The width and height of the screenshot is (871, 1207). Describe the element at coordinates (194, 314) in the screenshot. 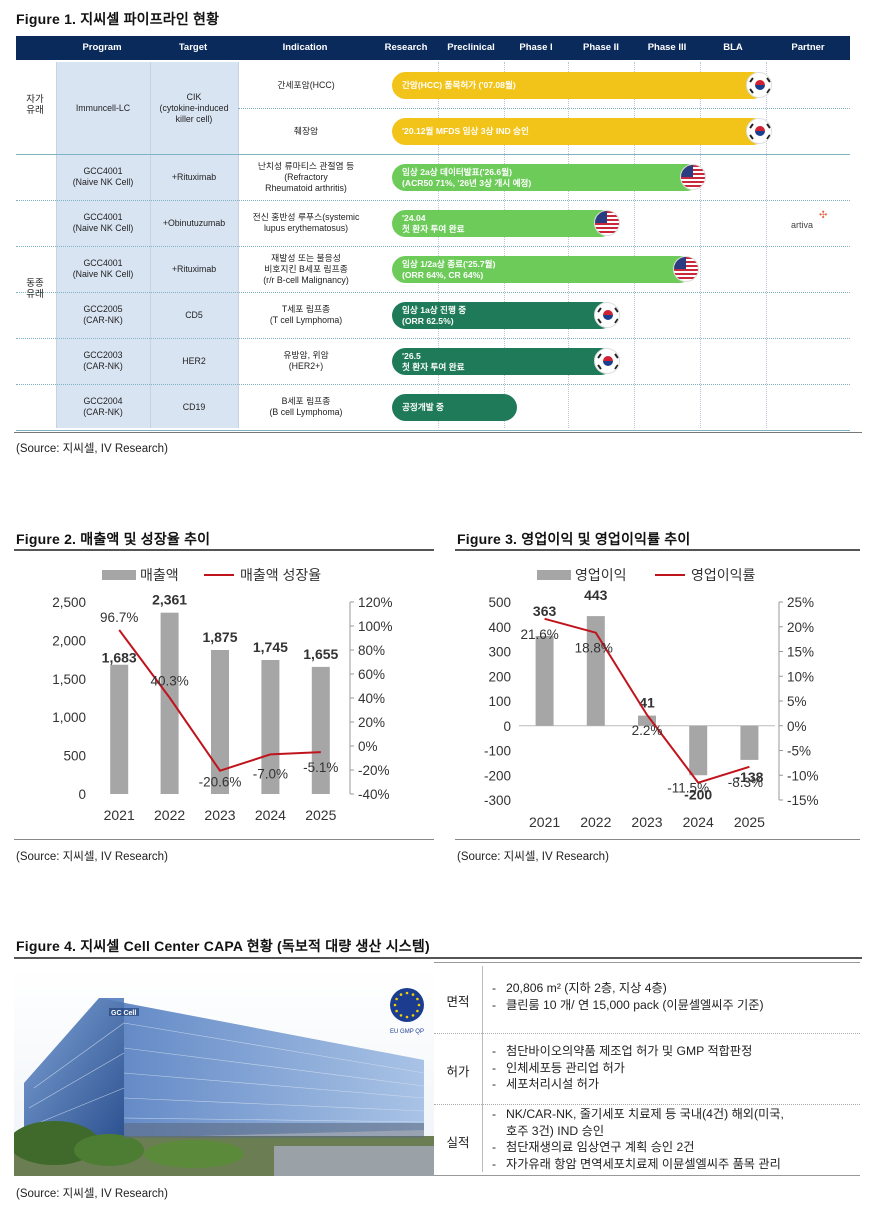

I see `target-cell: CD5` at that location.